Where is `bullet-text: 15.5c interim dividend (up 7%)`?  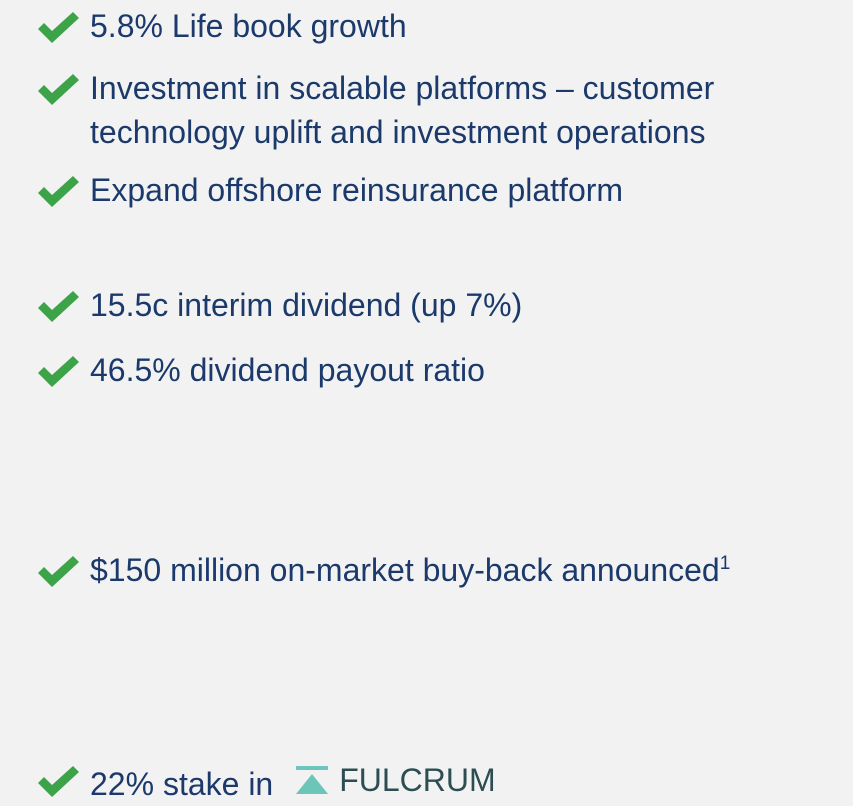 bullet-text: 15.5c interim dividend (up 7%) is located at coordinates (306, 305).